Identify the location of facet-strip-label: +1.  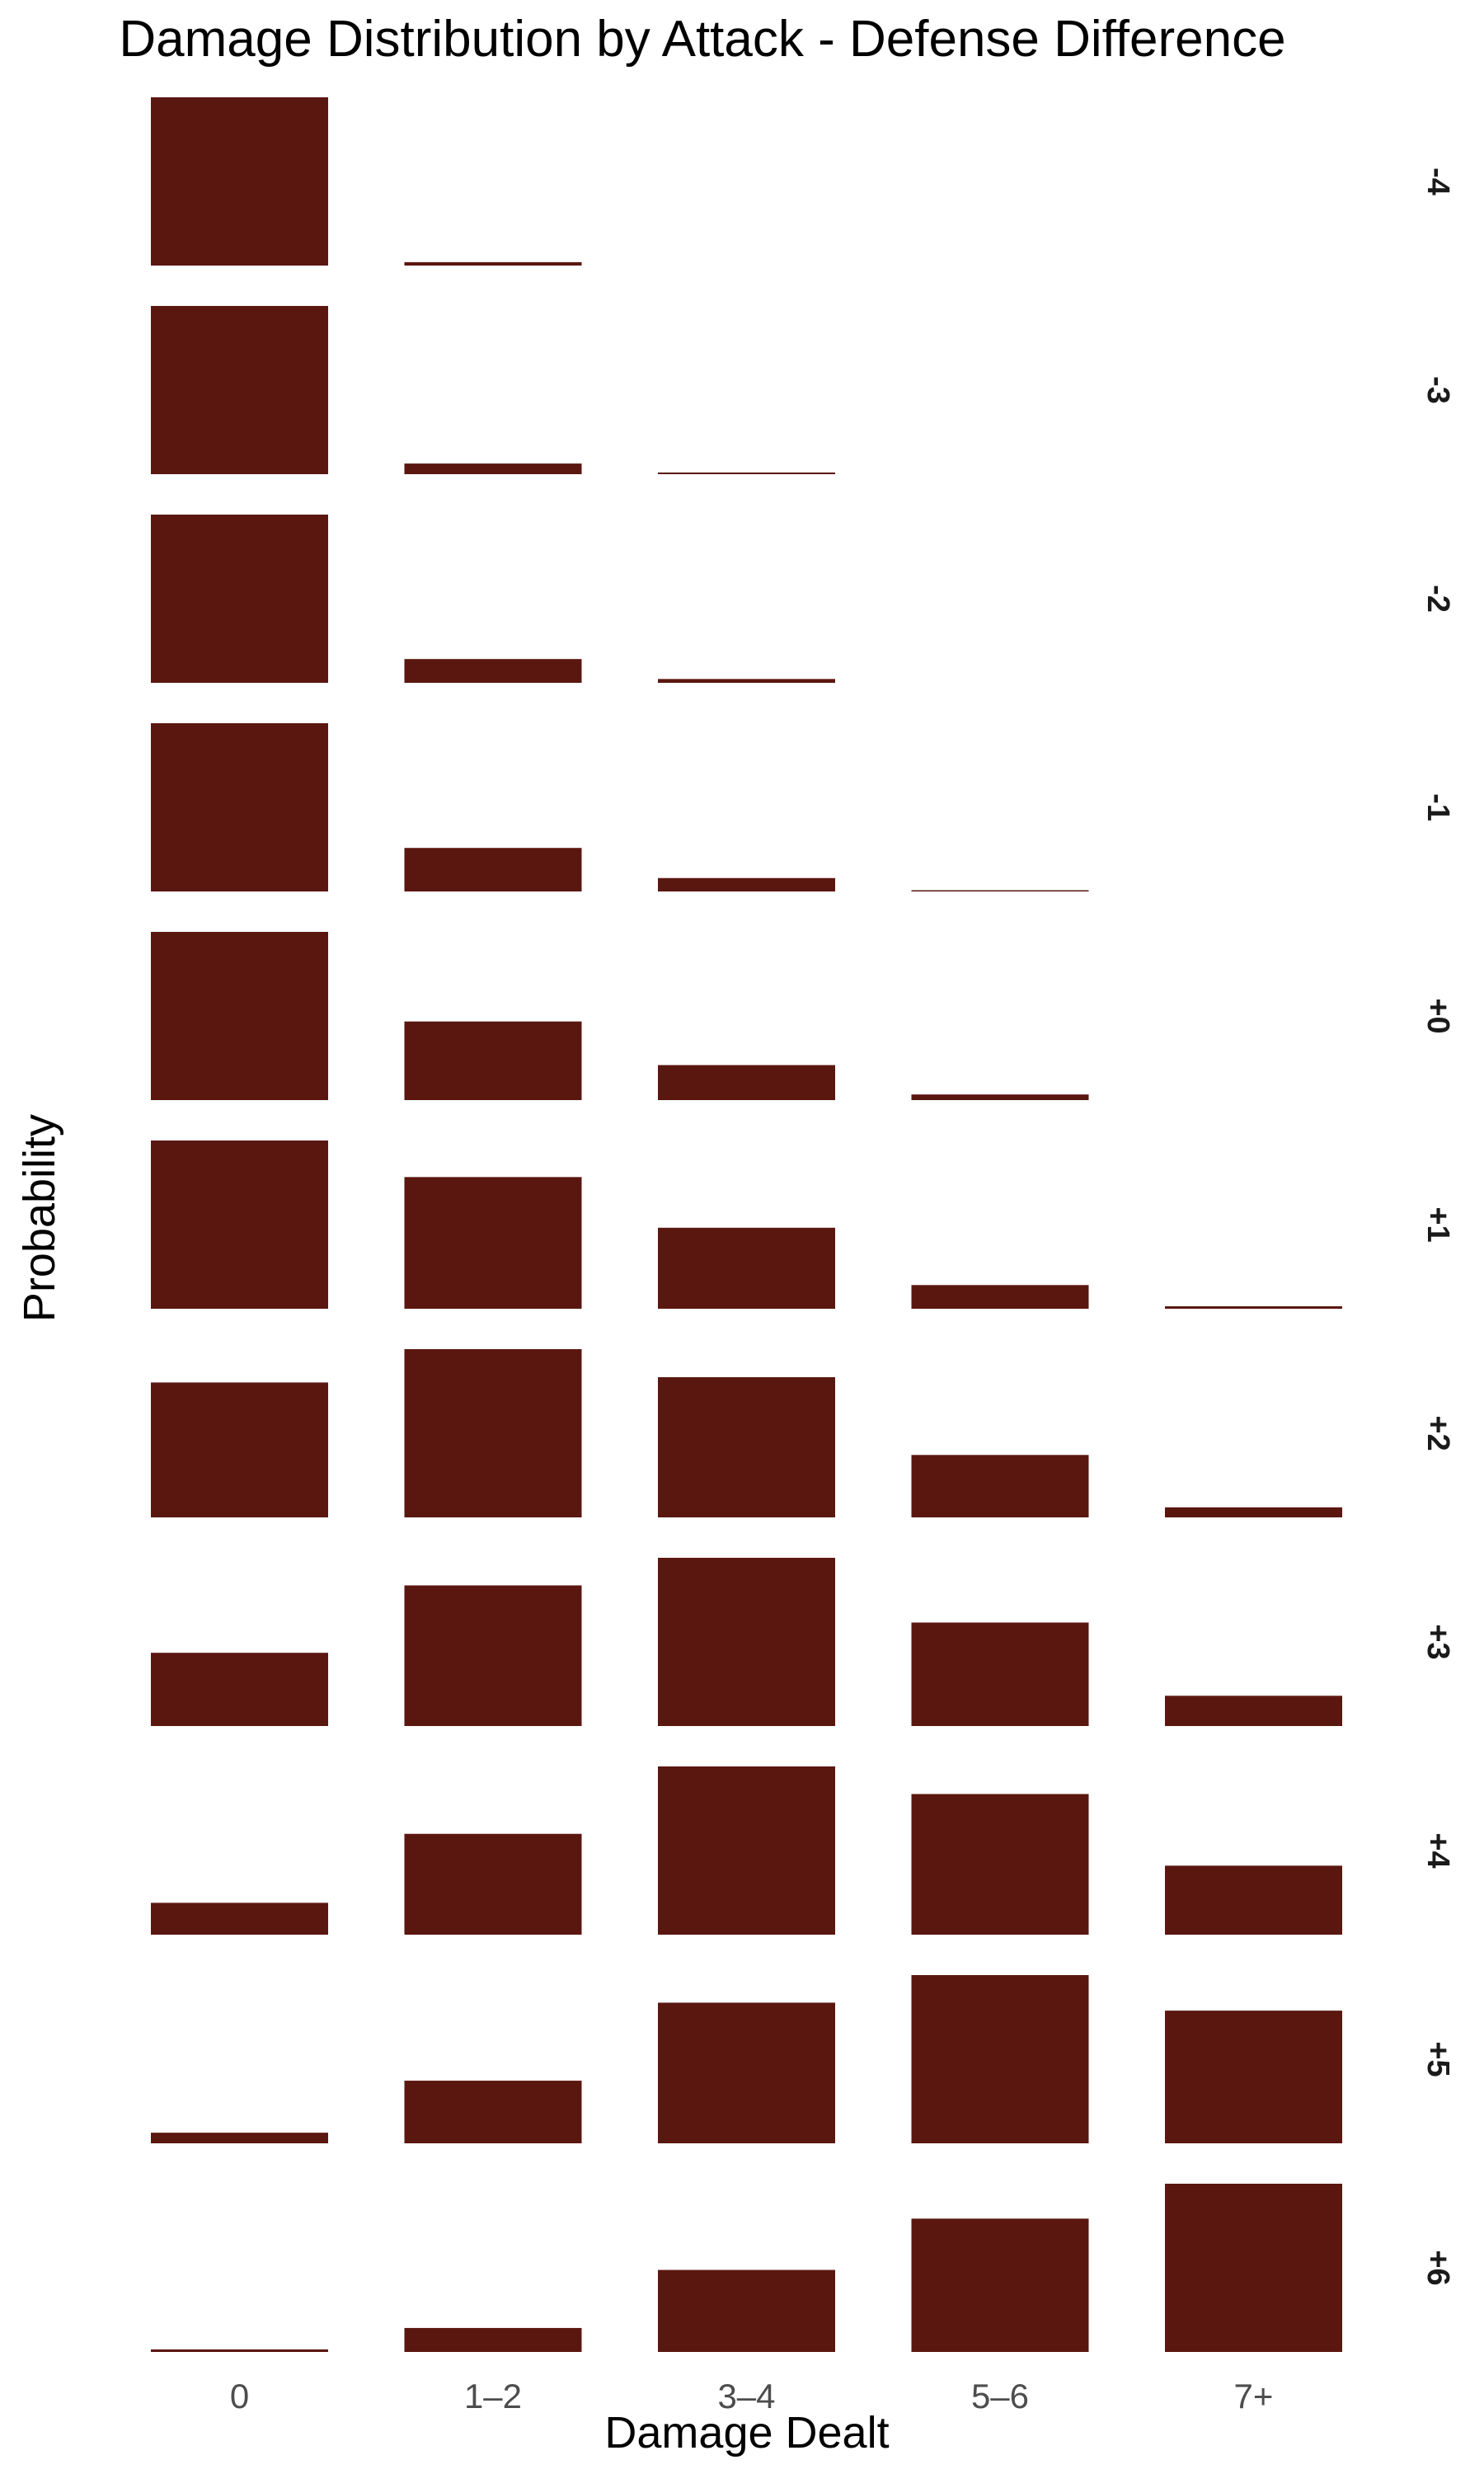
(1438, 1224).